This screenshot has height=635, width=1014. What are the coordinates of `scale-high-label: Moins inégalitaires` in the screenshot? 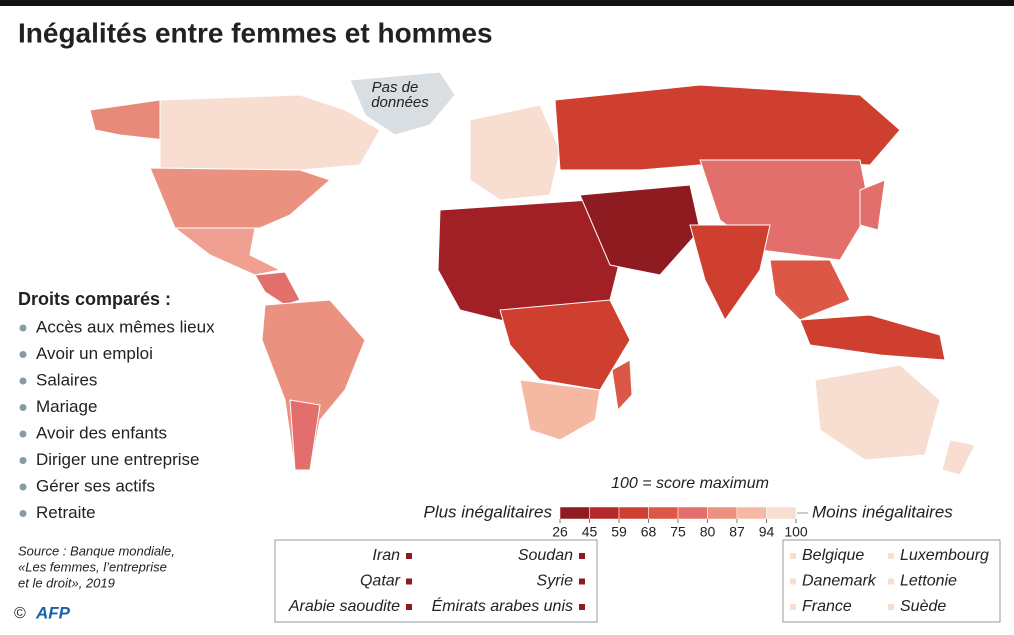 It's located at (882, 511).